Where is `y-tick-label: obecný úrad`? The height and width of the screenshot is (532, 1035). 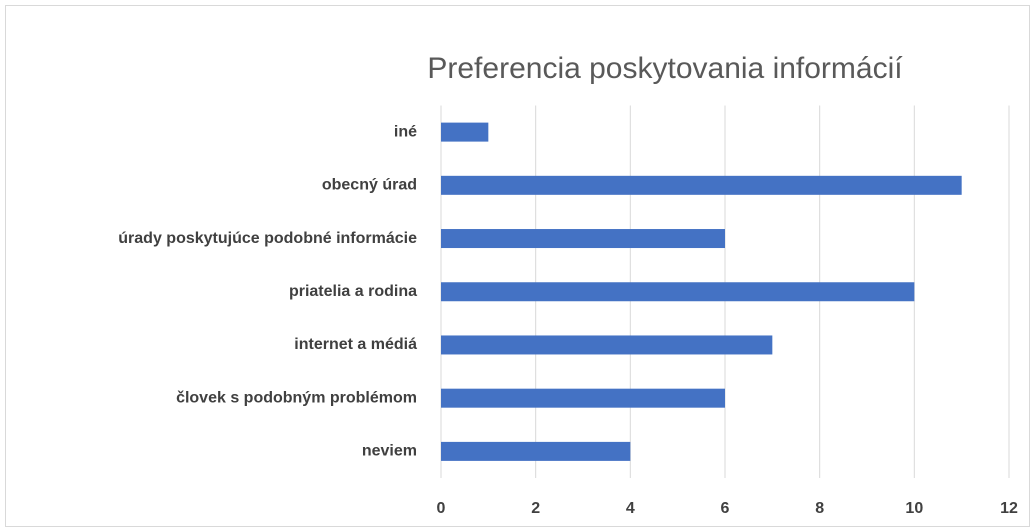
y-tick-label: obecný úrad is located at coordinates (369, 185).